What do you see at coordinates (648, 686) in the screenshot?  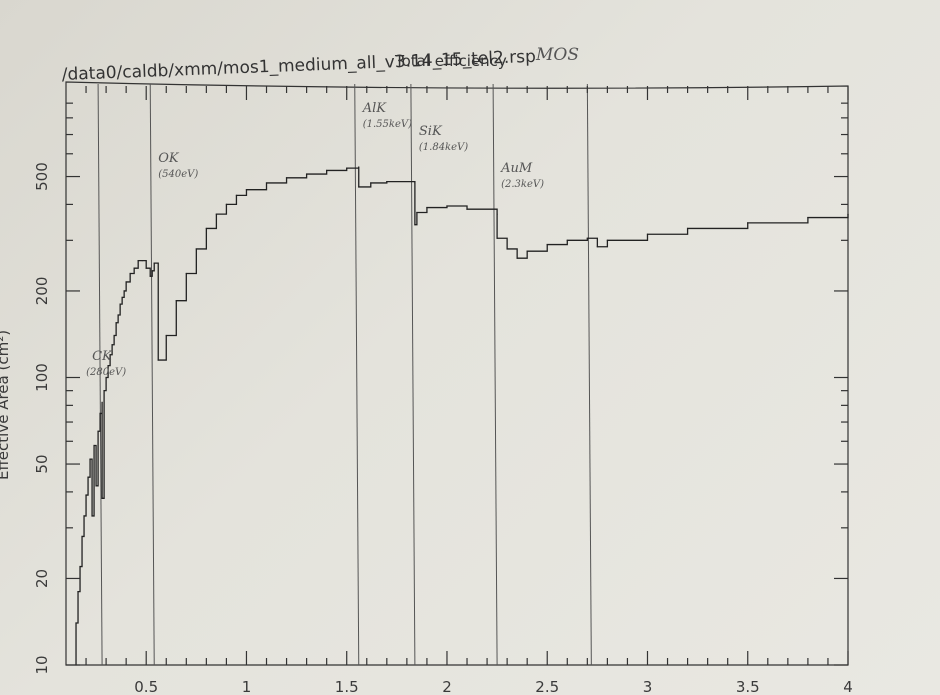 I see `x-tick-label: 3` at bounding box center [648, 686].